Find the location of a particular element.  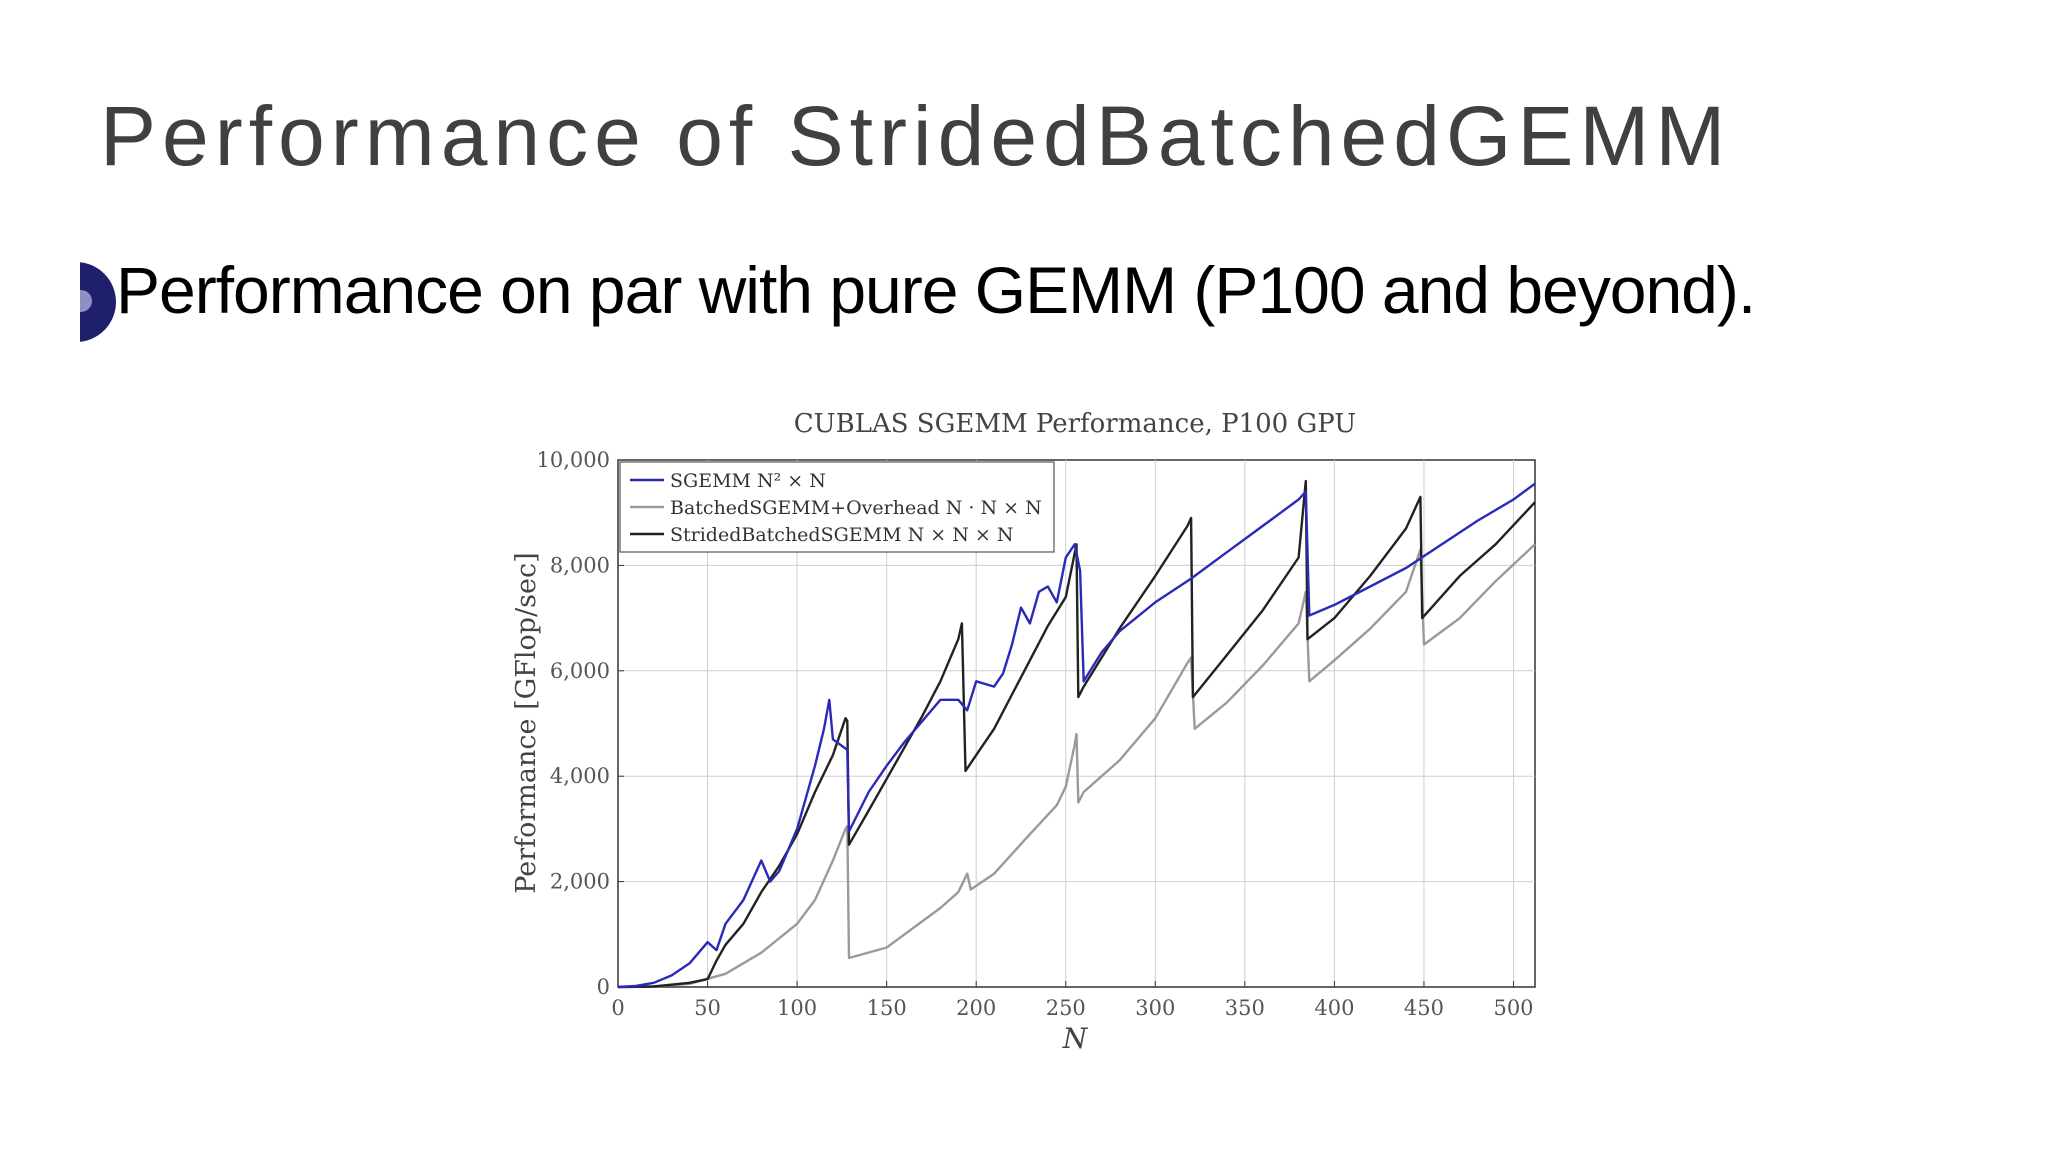

x-tick-label: 350 is located at coordinates (1245, 1008).